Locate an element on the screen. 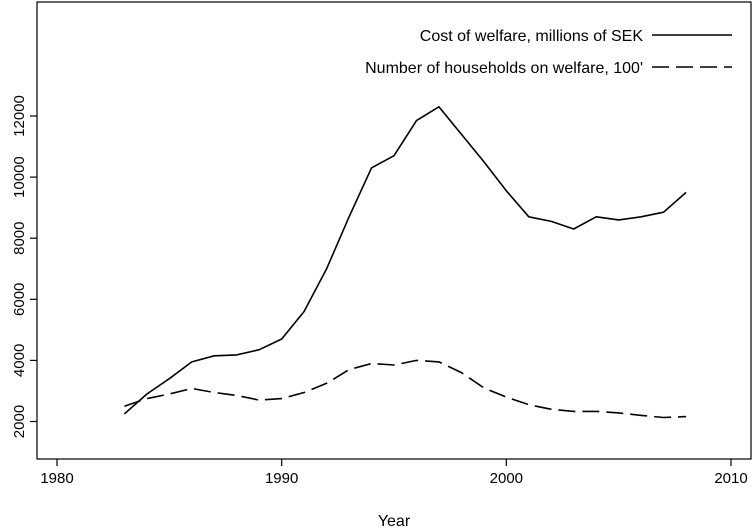 This screenshot has width=753, height=530. y-tick-label: 8000 is located at coordinates (19, 238).